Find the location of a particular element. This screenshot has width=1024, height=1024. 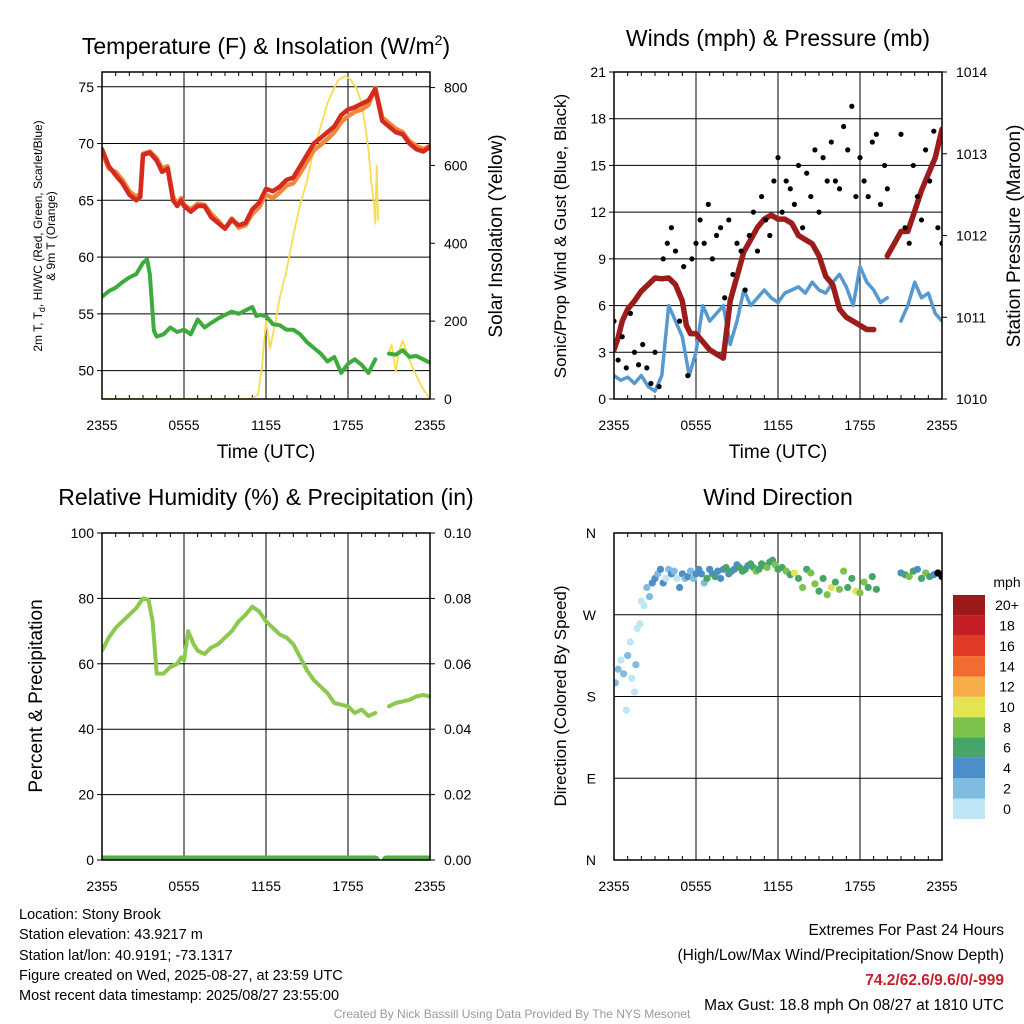

colorbar-label: 14 is located at coordinates (1007, 666).